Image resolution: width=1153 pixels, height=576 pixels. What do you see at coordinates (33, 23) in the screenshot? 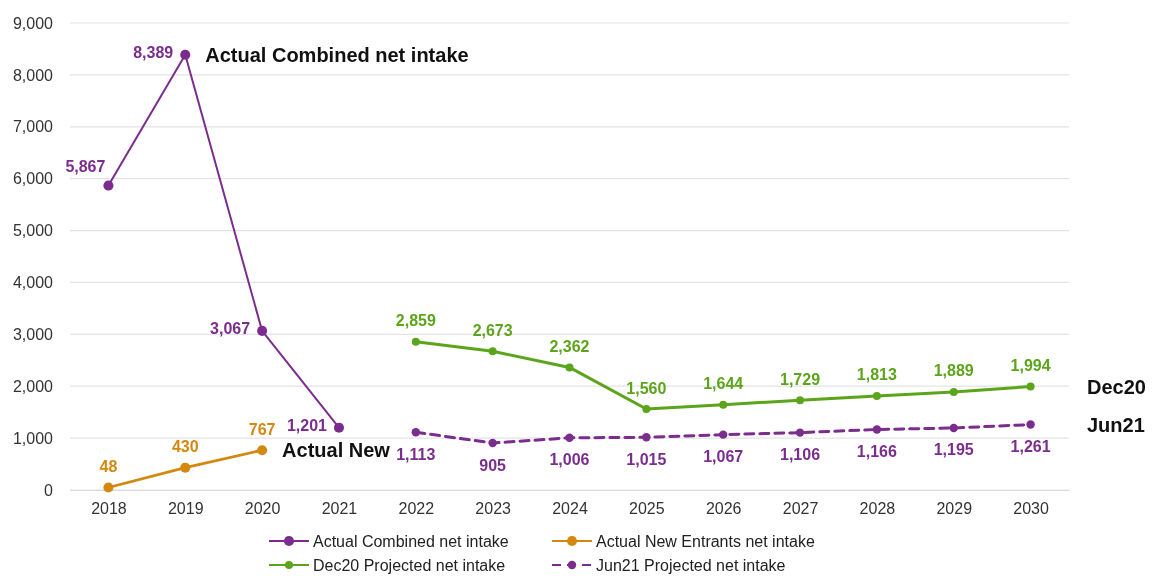
I see `y-tick-label: 9,000` at bounding box center [33, 23].